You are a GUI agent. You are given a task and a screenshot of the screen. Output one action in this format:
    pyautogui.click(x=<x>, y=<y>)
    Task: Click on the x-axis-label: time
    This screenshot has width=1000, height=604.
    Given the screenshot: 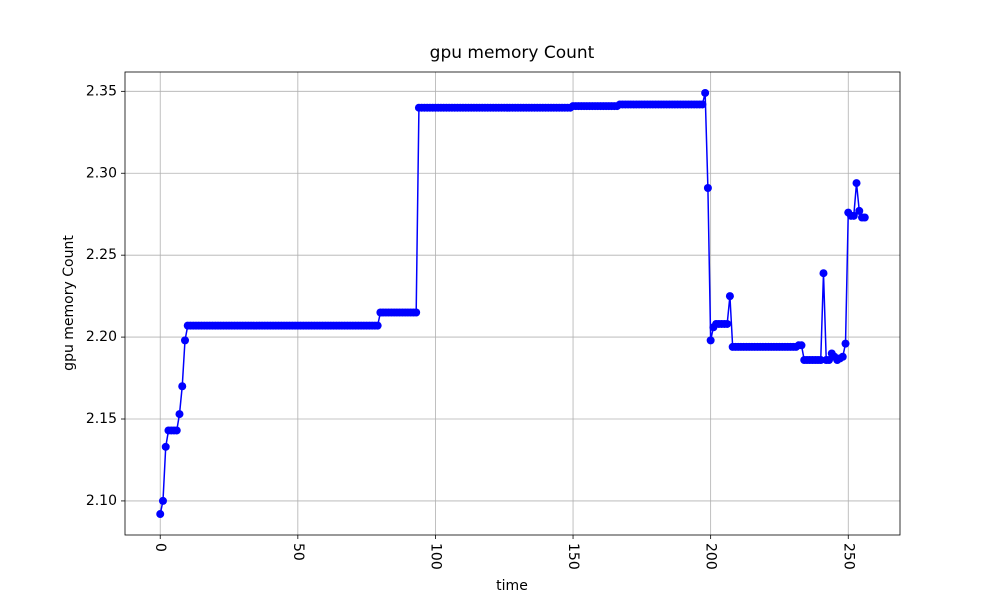 What is the action you would take?
    pyautogui.click(x=512, y=586)
    